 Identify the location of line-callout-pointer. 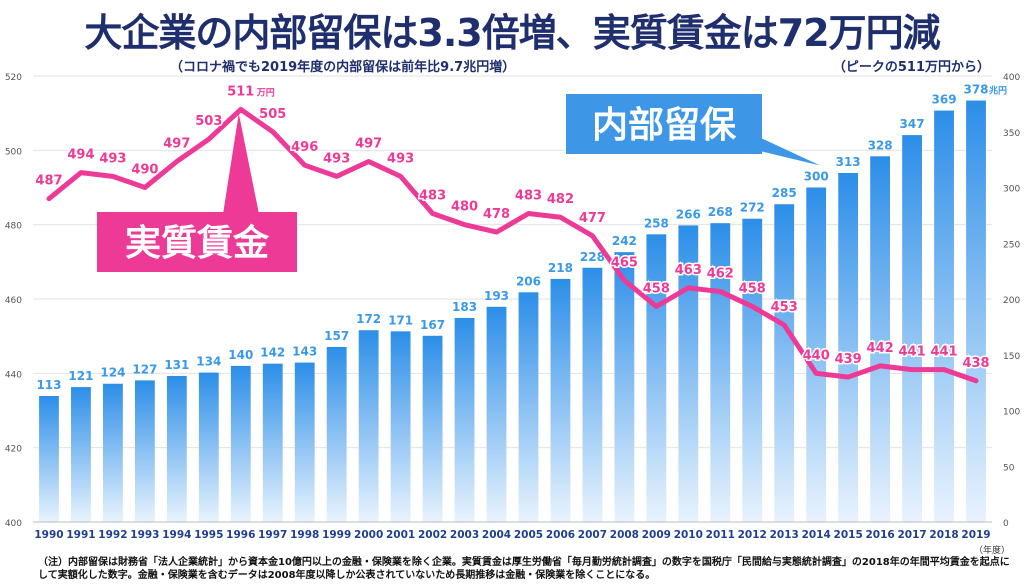
(241, 163).